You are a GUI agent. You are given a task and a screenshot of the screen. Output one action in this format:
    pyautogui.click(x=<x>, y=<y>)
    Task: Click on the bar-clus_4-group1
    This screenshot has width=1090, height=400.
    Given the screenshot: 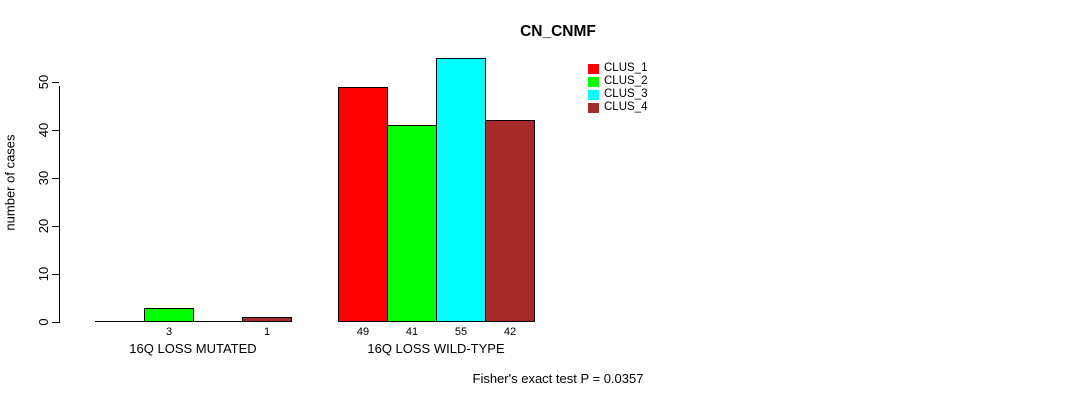 What is the action you would take?
    pyautogui.click(x=267, y=319)
    